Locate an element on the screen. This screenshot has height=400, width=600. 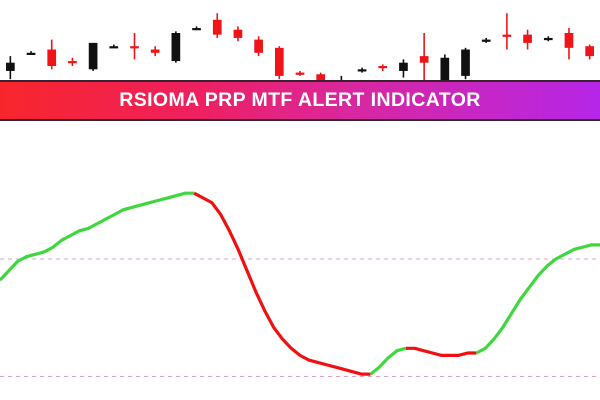
banner-title-text: RSIOMA PRP MTF ALERT INDICATOR is located at coordinates (300, 99).